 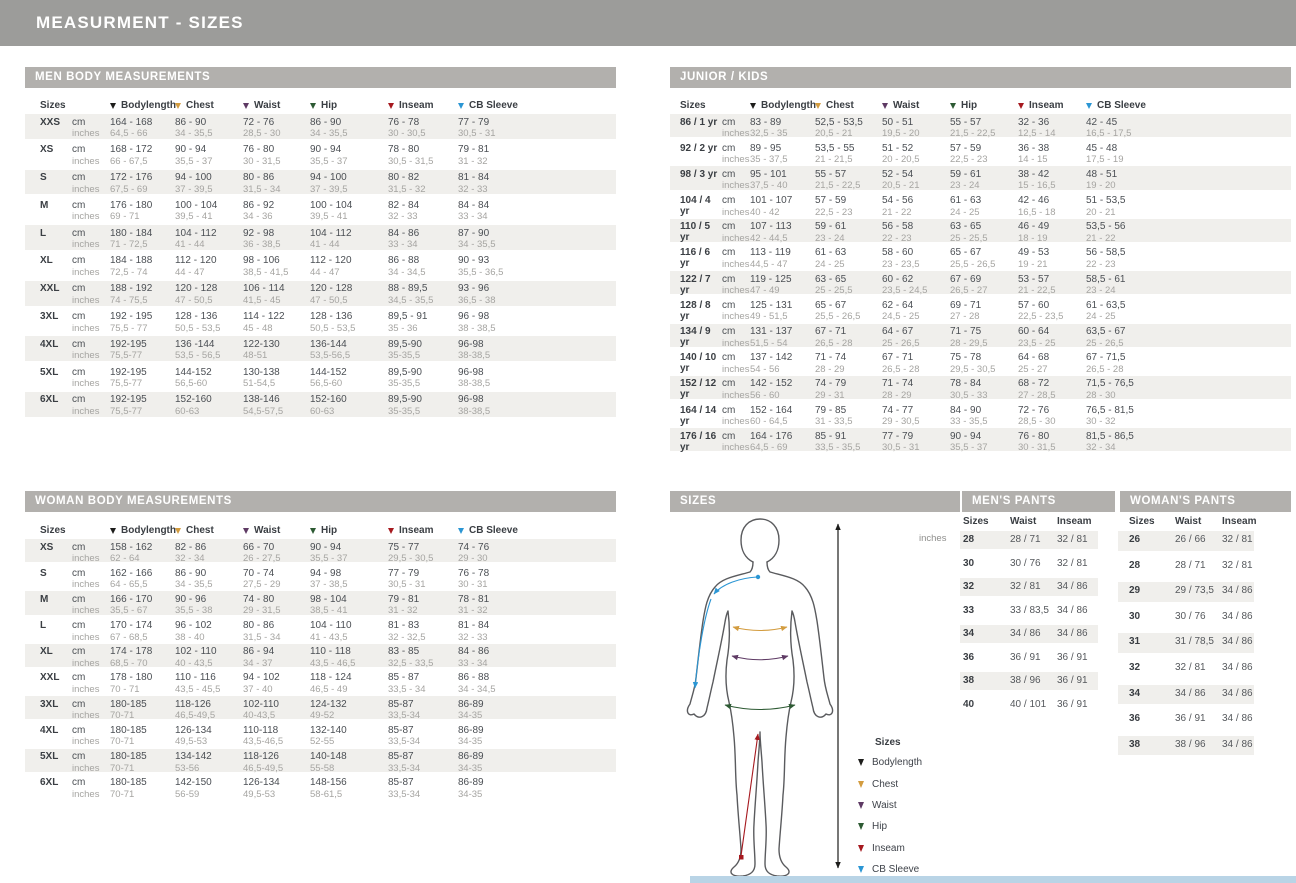 I want to click on table-row: 36 36 / 91 36 / 91, so click(x=1029, y=661).